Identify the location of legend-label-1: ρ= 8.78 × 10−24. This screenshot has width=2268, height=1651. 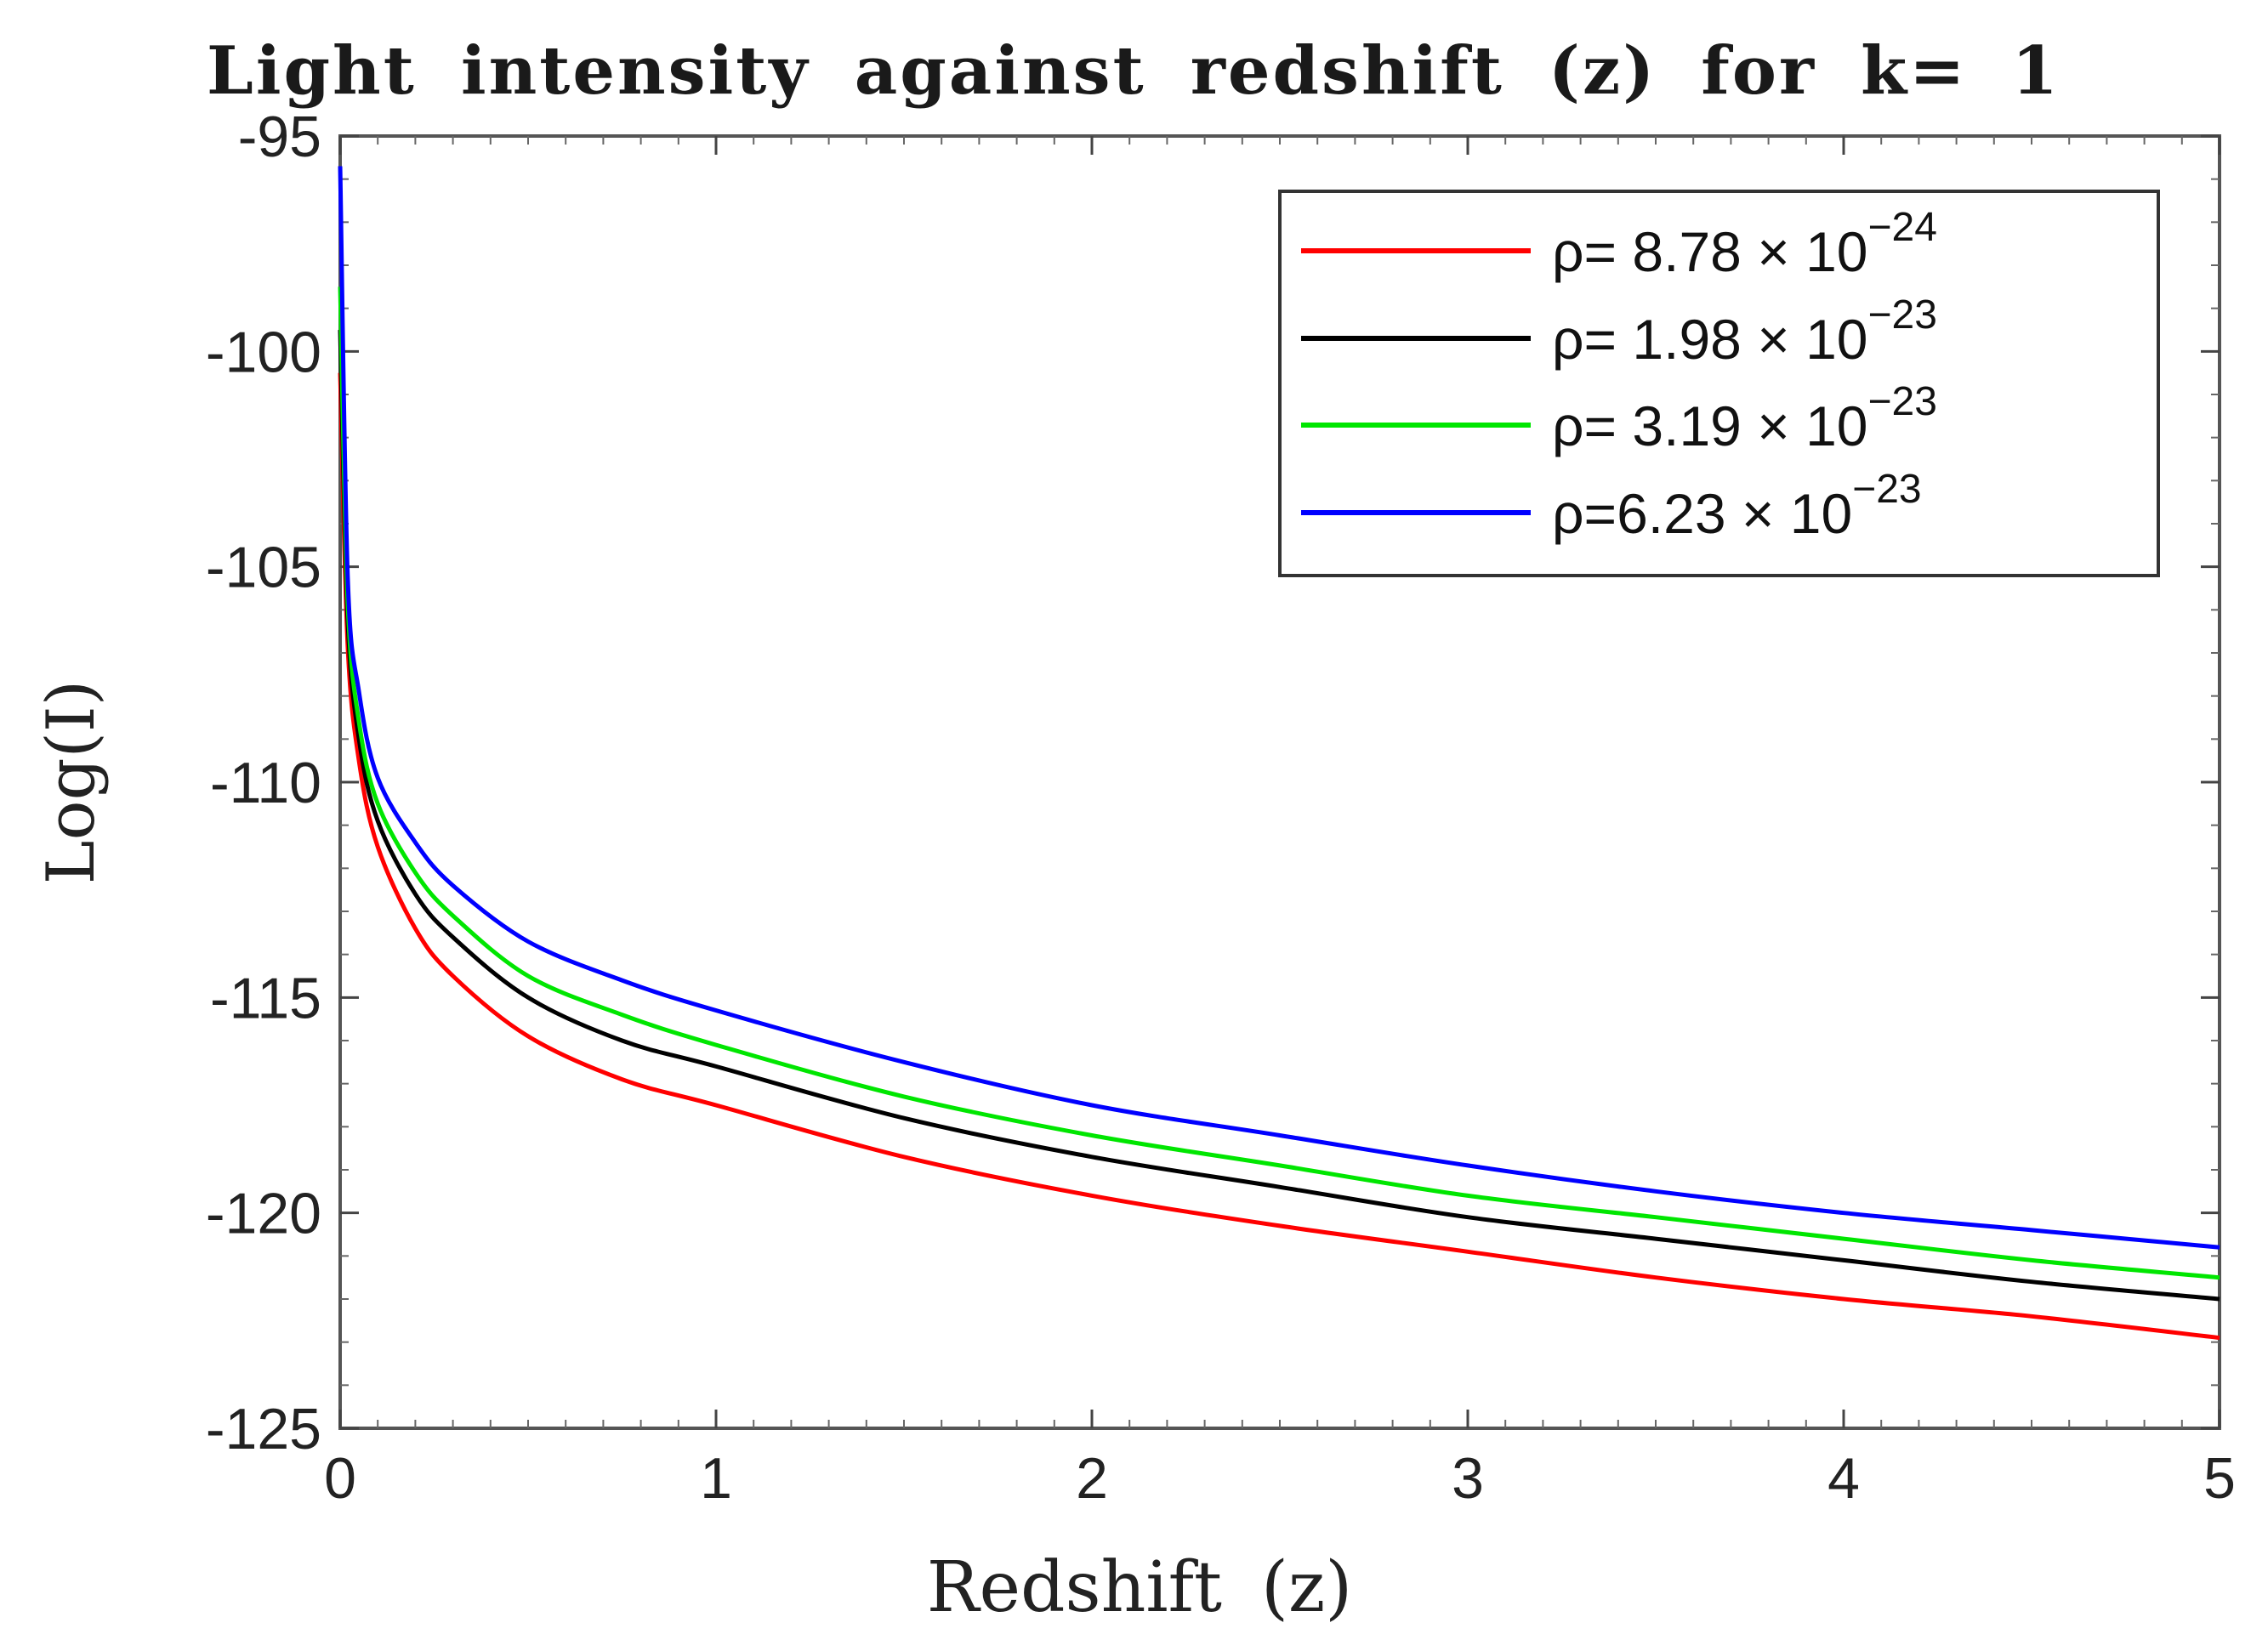
(1744, 244).